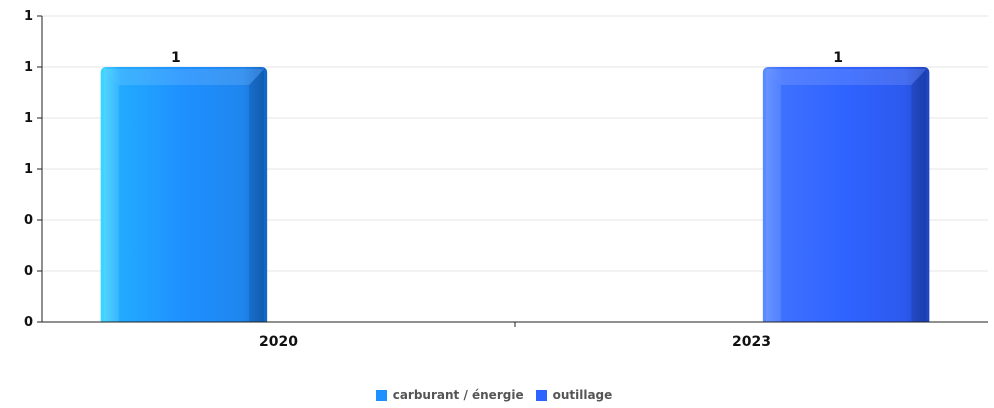  I want to click on legend: carburant / énergie outillage, so click(497, 395).